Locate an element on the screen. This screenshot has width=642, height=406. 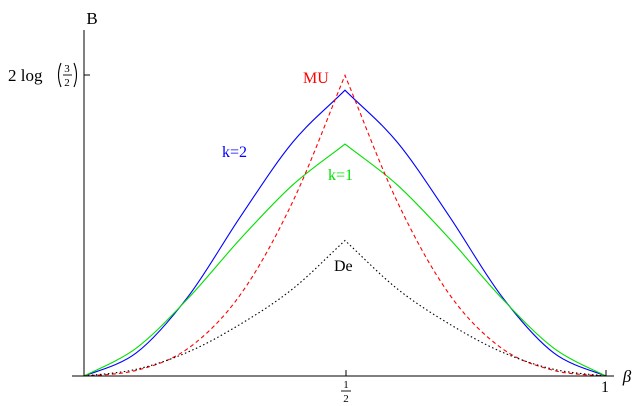
y-tick-label-top: 2 log 3 2 is located at coordinates (43, 75).